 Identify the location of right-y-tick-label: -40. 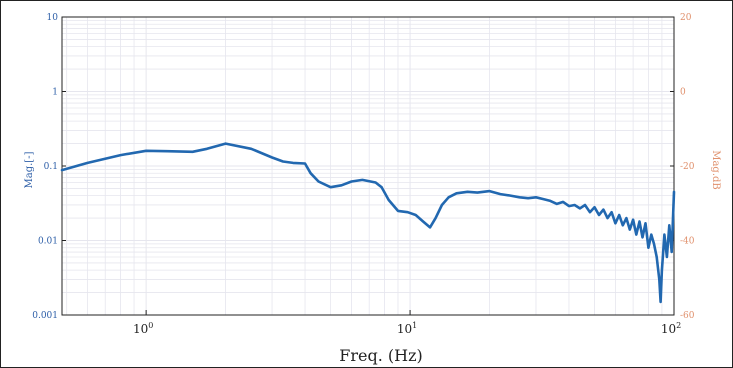
(687, 242).